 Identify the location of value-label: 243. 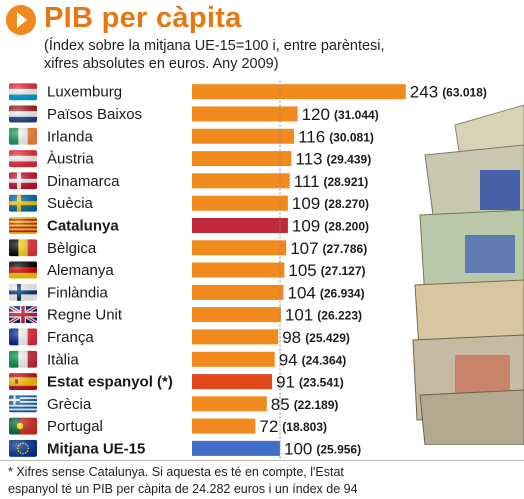
(424, 92).